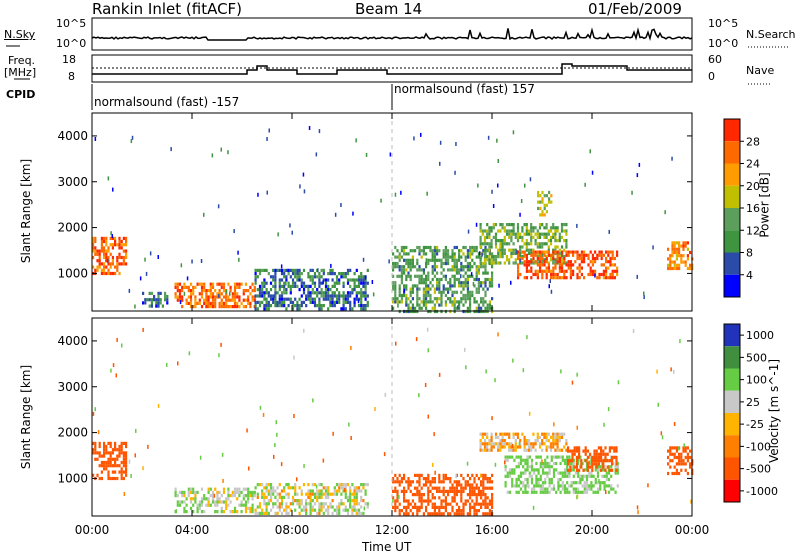 The width and height of the screenshot is (800, 554). I want to click on colorbar-swatch, so click(732, 285).